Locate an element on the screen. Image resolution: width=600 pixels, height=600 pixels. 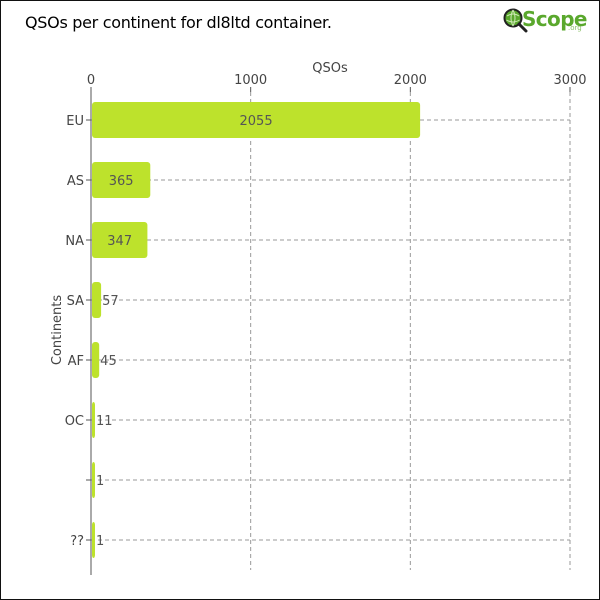
bar-value-label: 365 is located at coordinates (121, 181).